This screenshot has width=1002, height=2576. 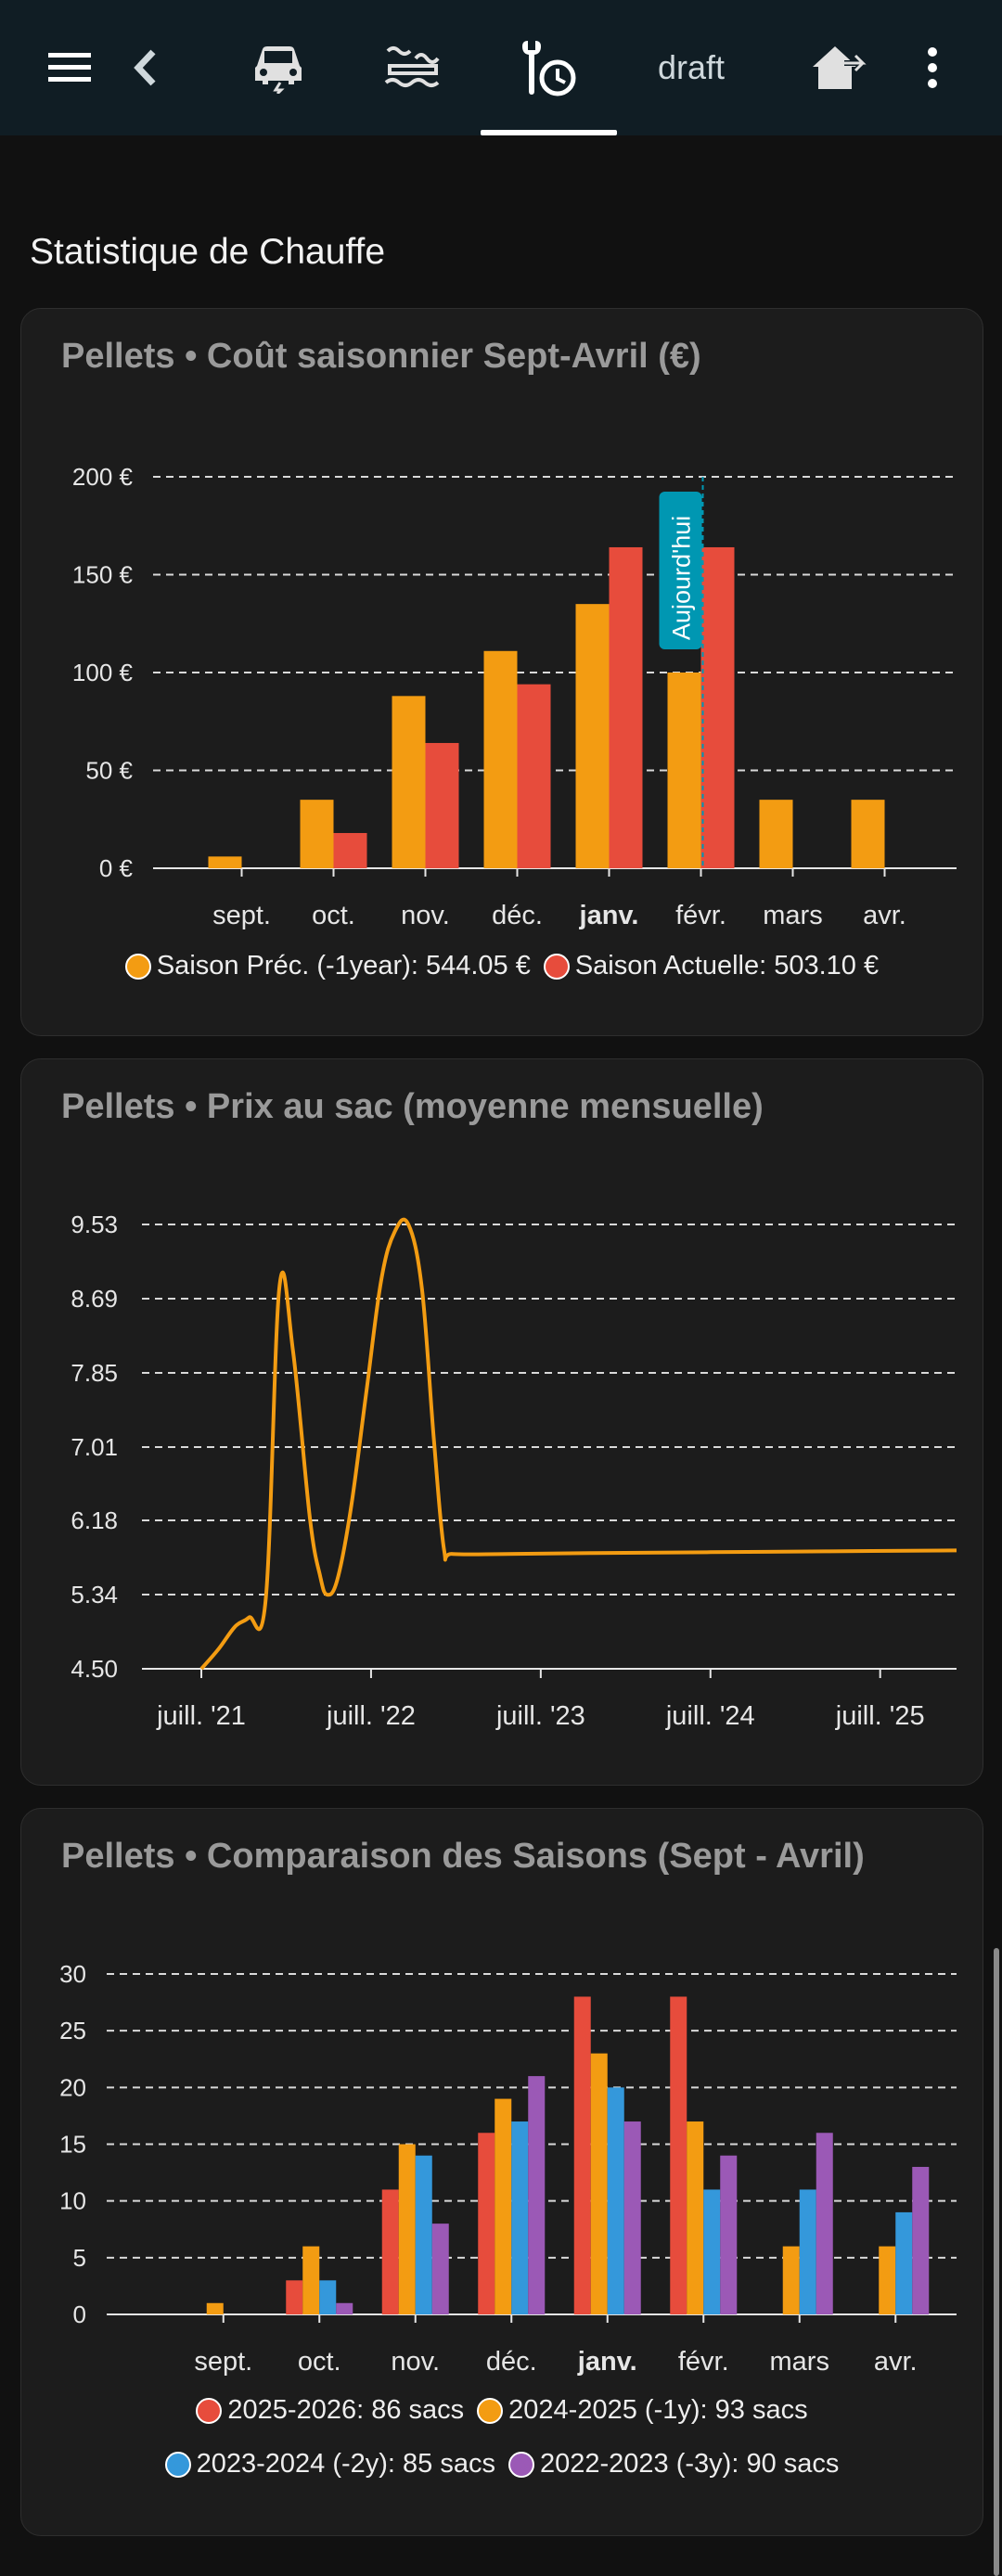 I want to click on car-charging-icon, so click(x=278, y=70).